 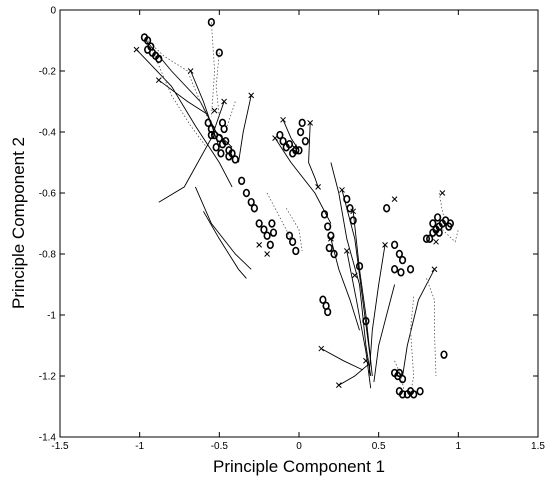 I want to click on x-tick-label: 0, so click(x=299, y=446).